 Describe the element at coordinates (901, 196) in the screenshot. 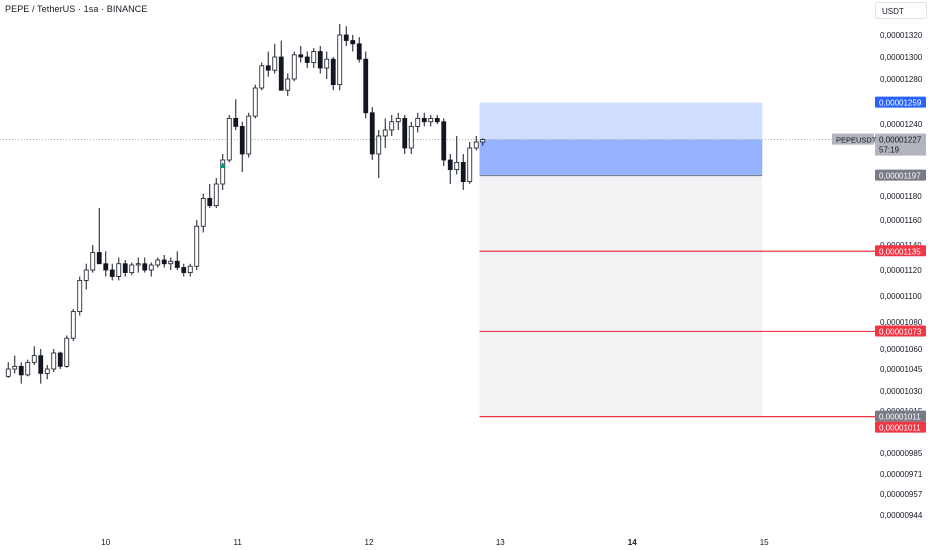

I see `y-tick-label: 0,00001180` at that location.